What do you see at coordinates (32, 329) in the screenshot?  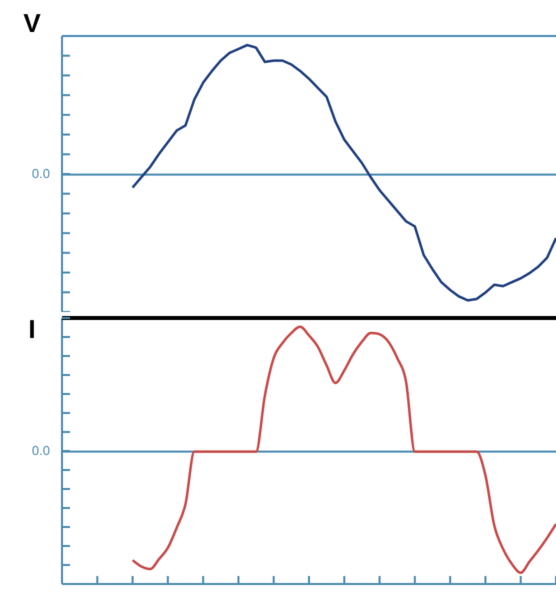 I see `y-axis-title: I` at bounding box center [32, 329].